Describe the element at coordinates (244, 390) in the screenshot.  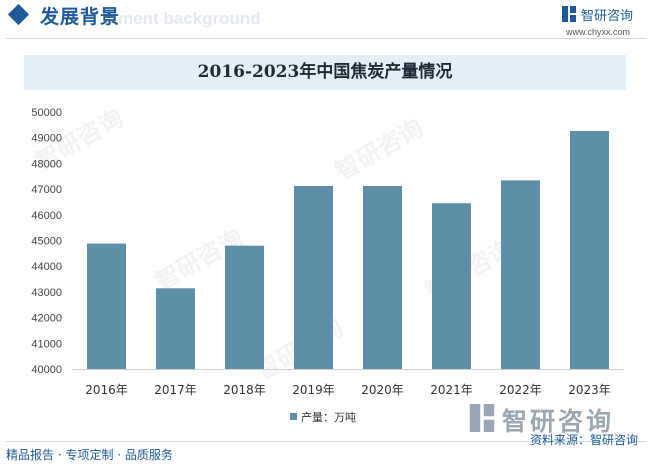
I see `x-tick-label: 2018年` at that location.